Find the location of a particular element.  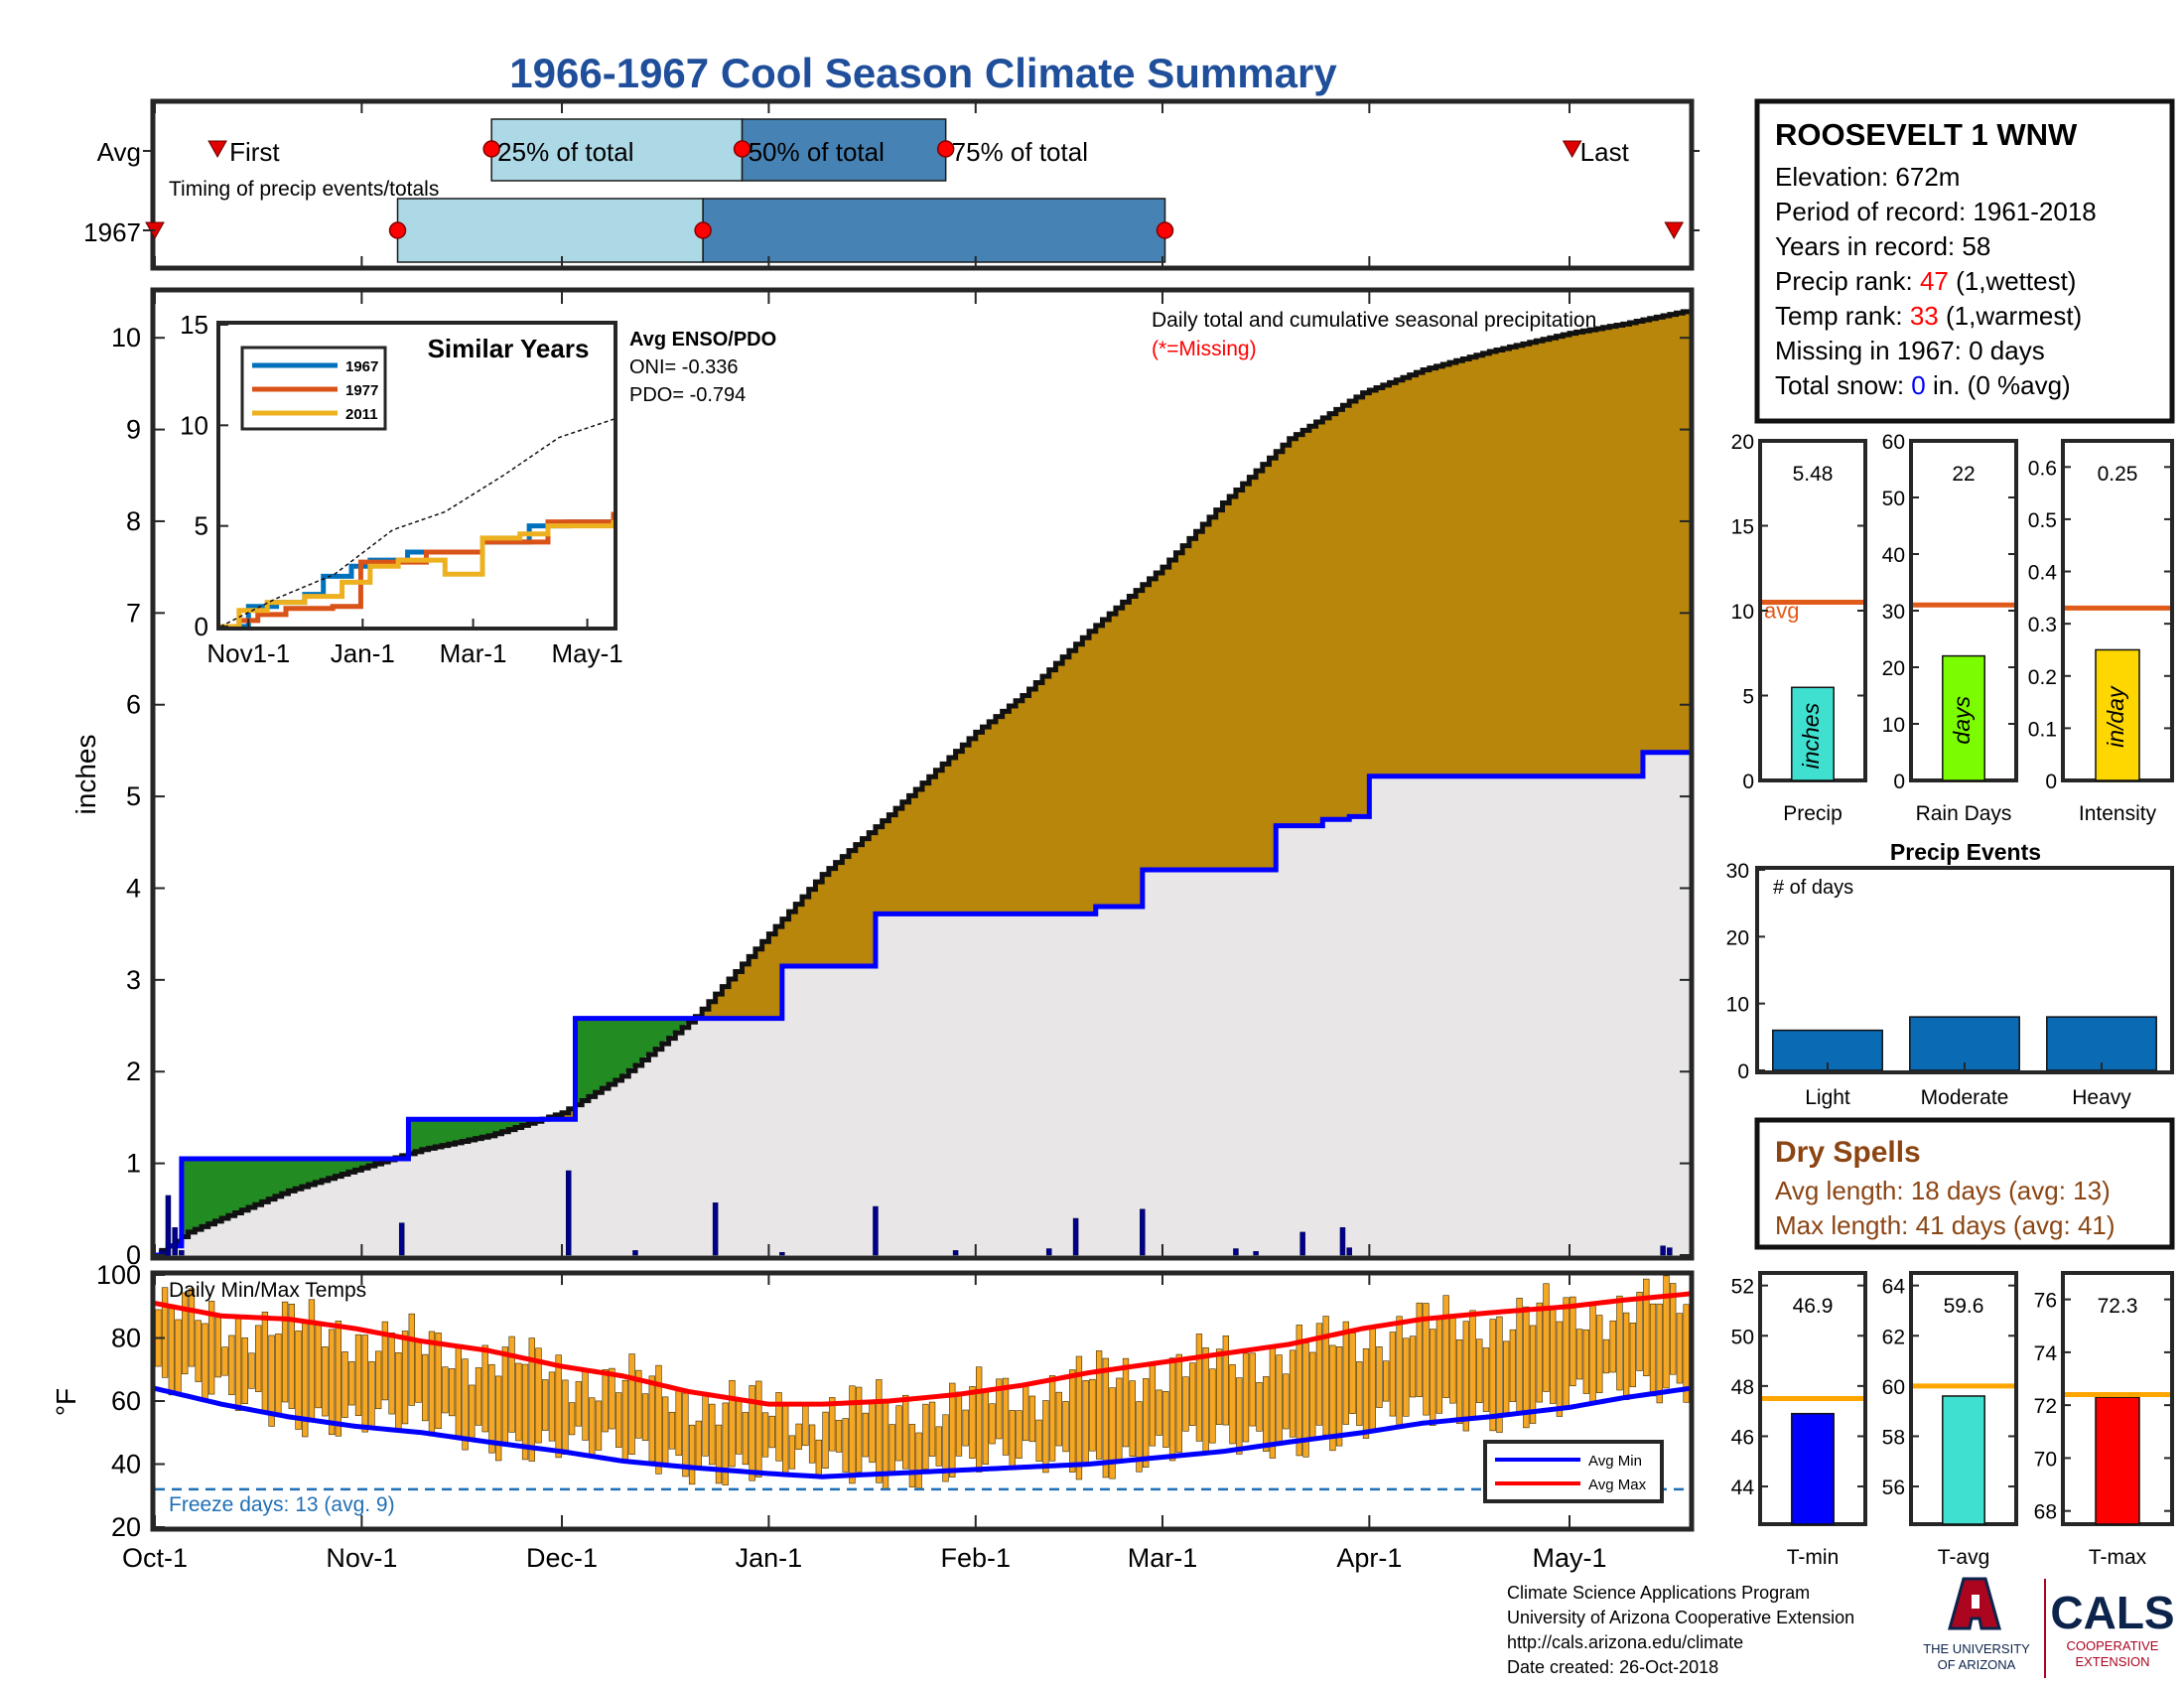

stat-label-tmax: T-max is located at coordinates (2118, 1557).